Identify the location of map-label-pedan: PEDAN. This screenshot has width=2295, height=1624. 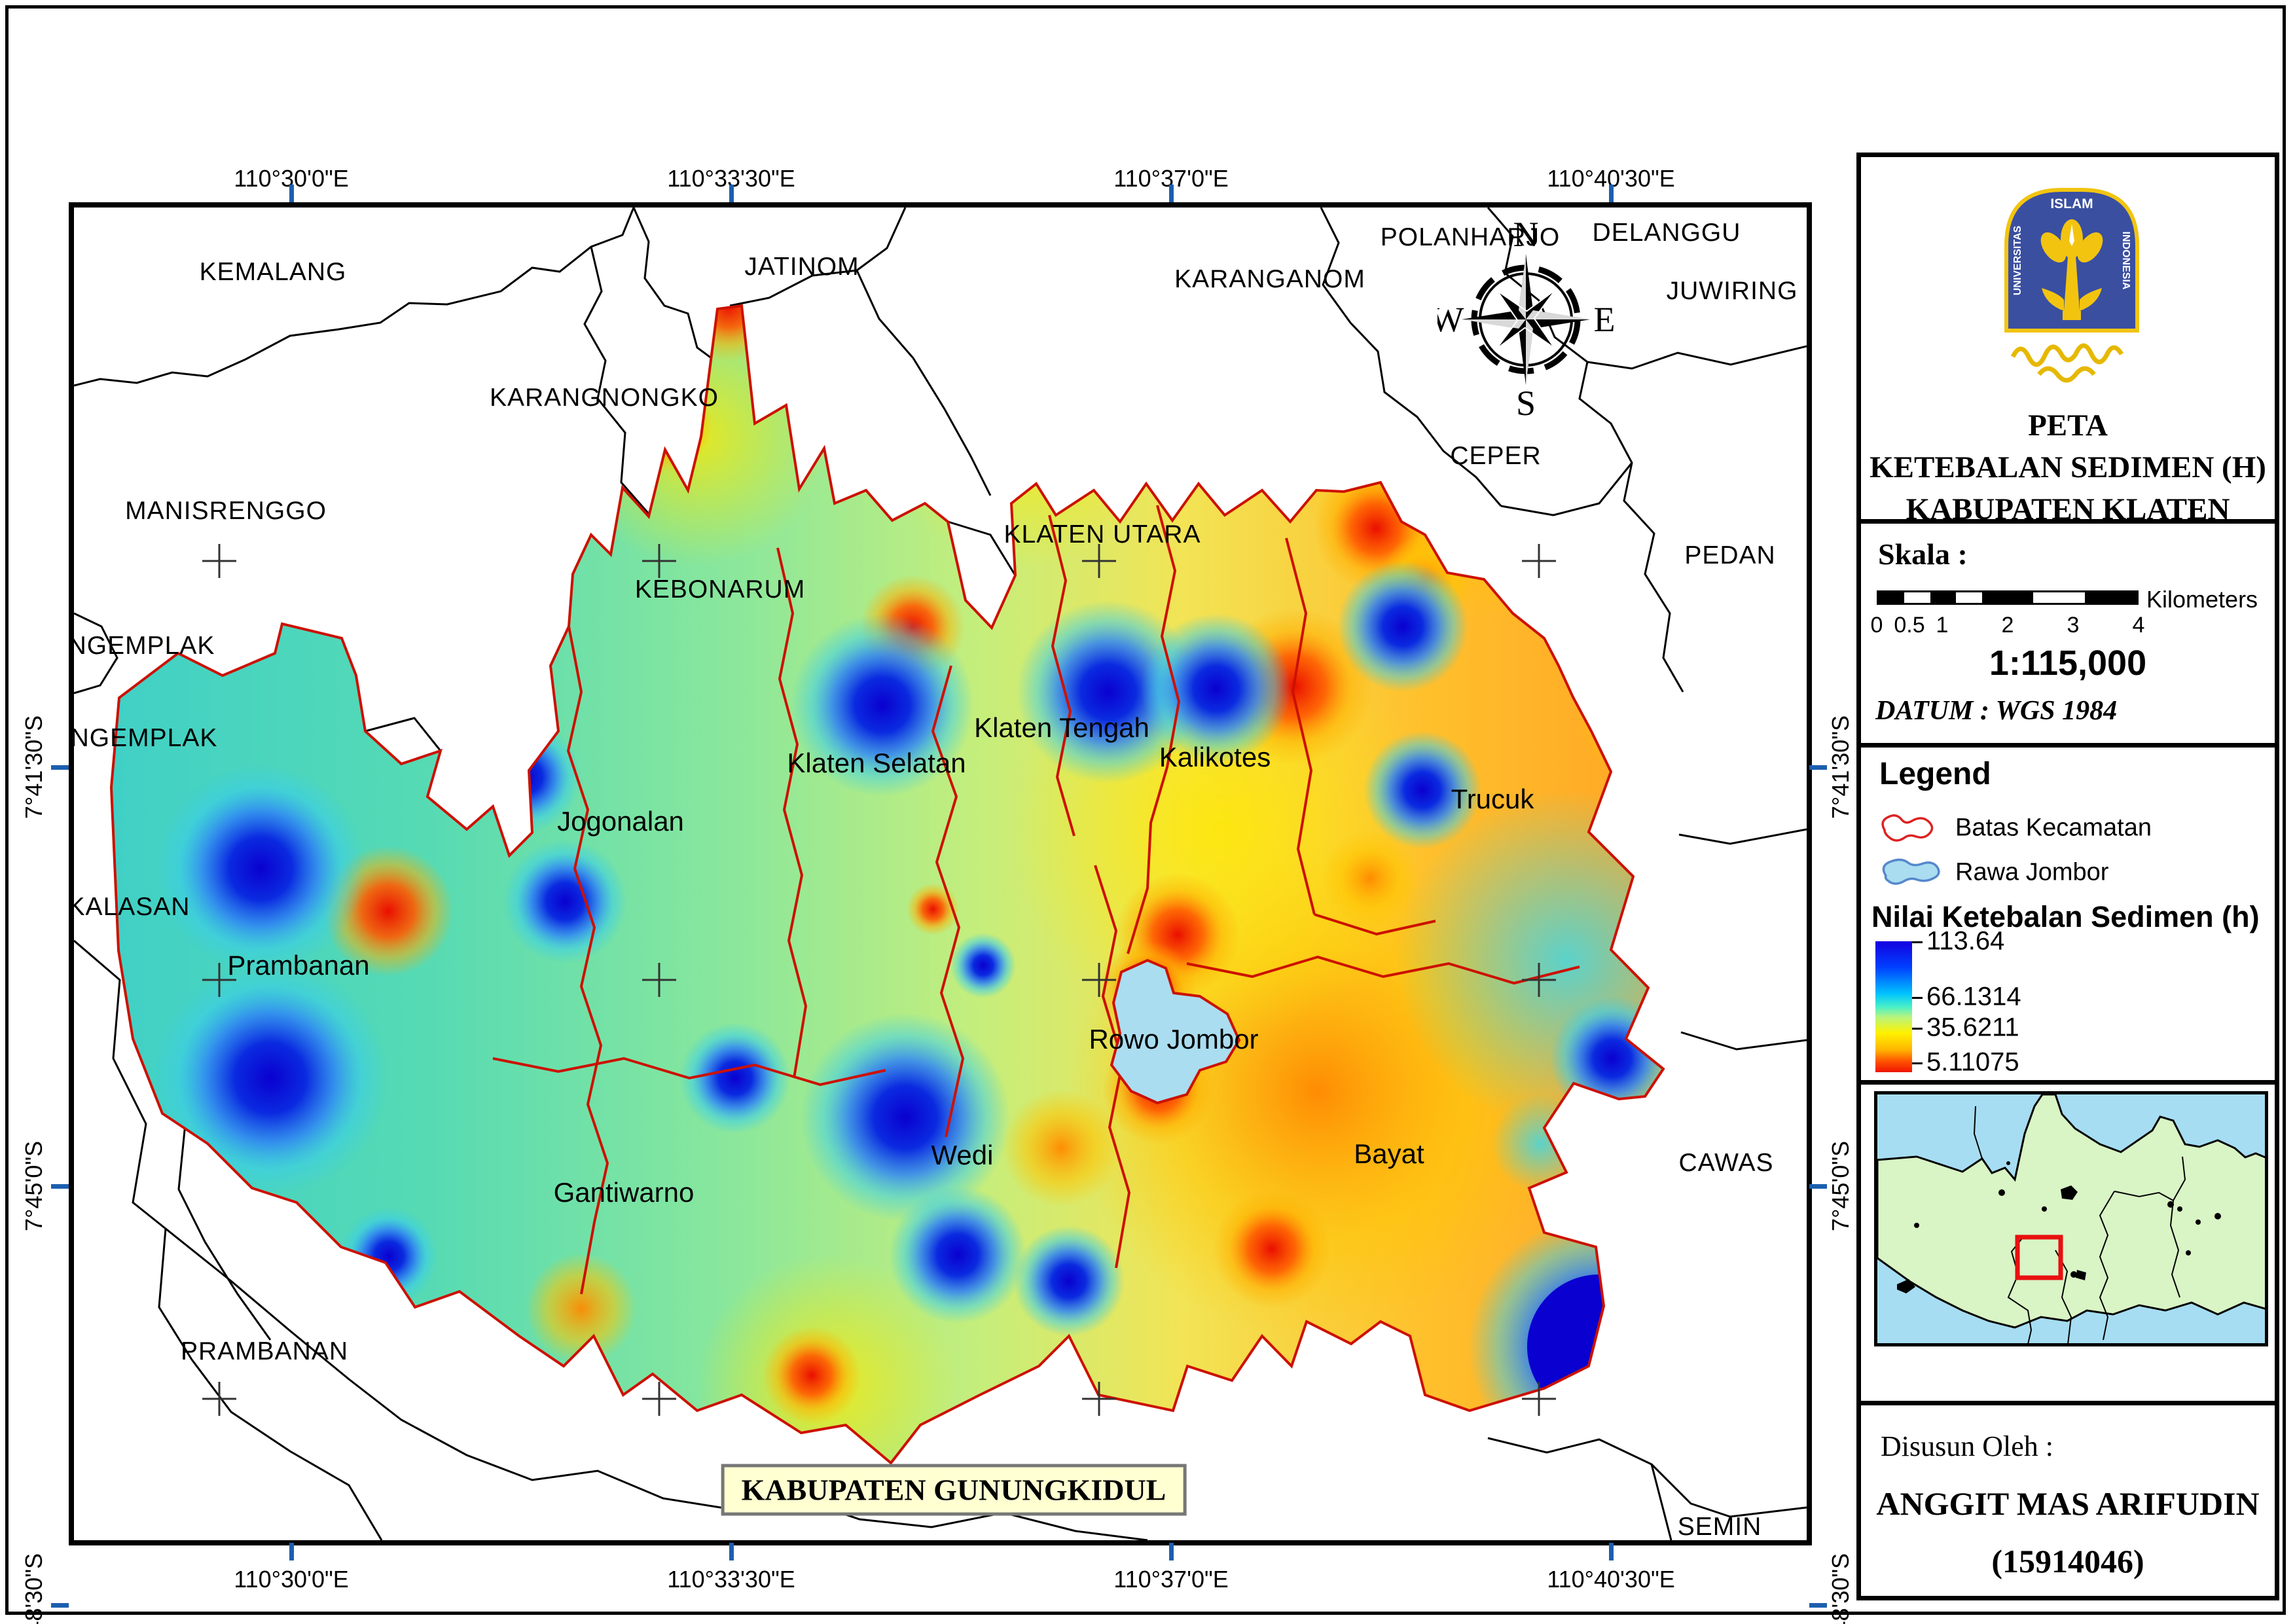
(1730, 555).